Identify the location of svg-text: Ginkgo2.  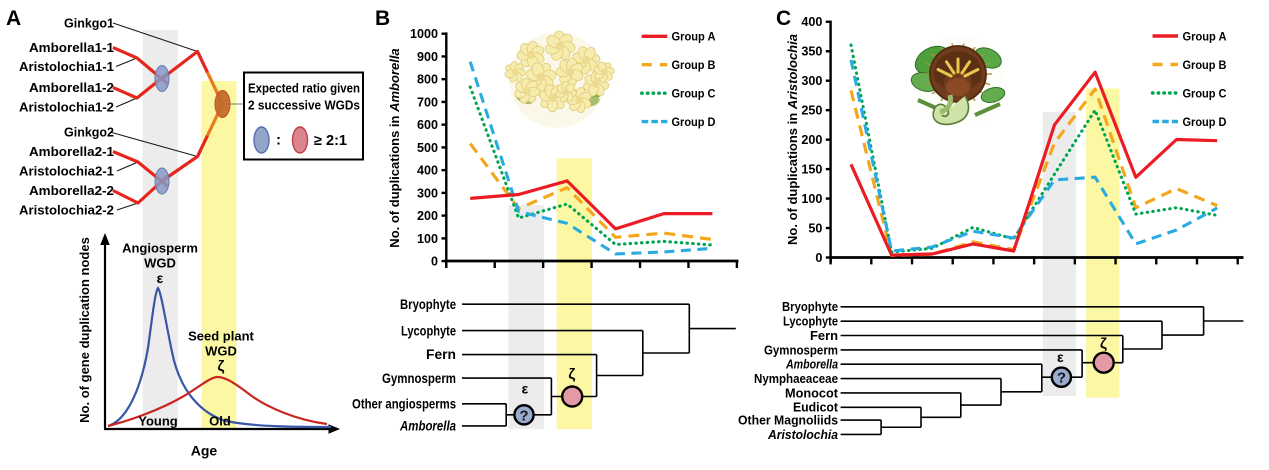
(89, 132).